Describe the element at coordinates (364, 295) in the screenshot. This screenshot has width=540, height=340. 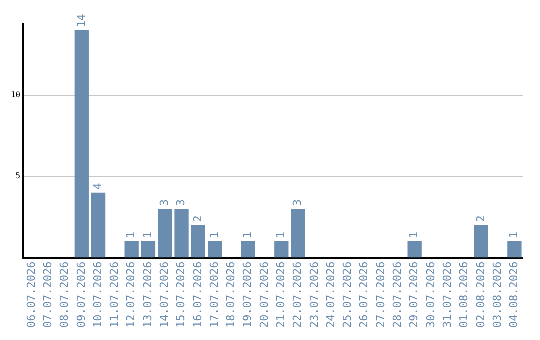
I see `x-tick-label: 26.07.2026` at that location.